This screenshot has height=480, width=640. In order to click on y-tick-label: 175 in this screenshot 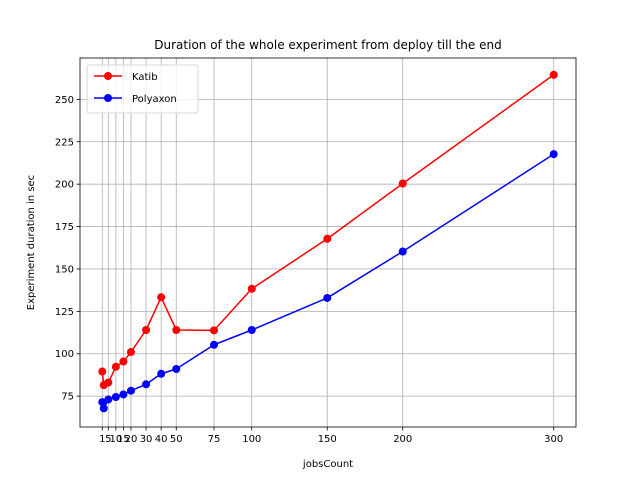, I will do `click(64, 227)`.